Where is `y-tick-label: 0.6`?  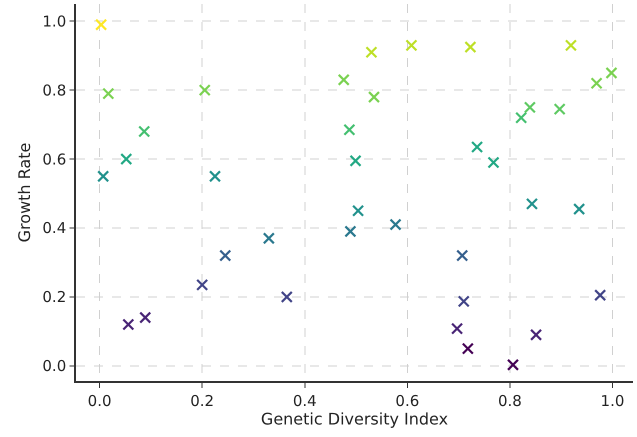
y-tick-label: 0.6 is located at coordinates (54, 159).